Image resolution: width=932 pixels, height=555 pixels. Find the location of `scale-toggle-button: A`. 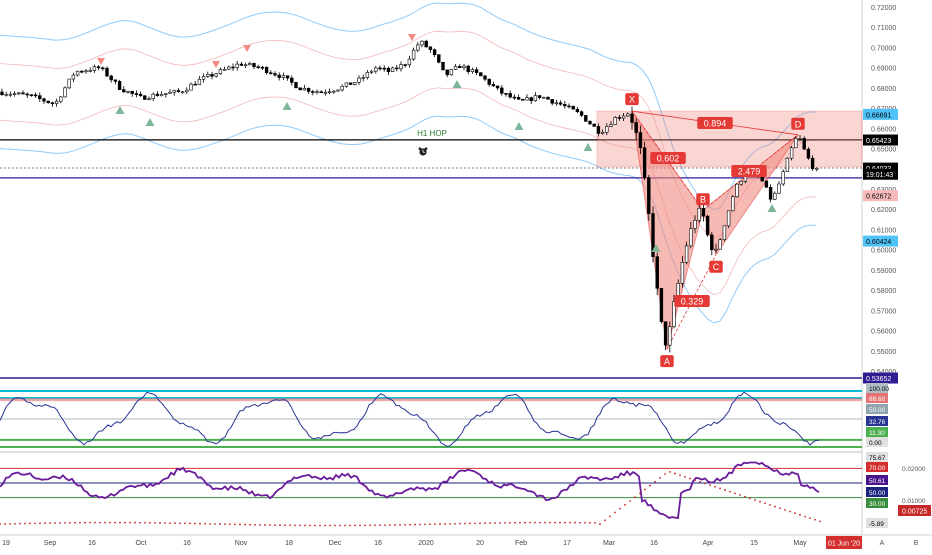

scale-toggle-button: A is located at coordinates (882, 543).